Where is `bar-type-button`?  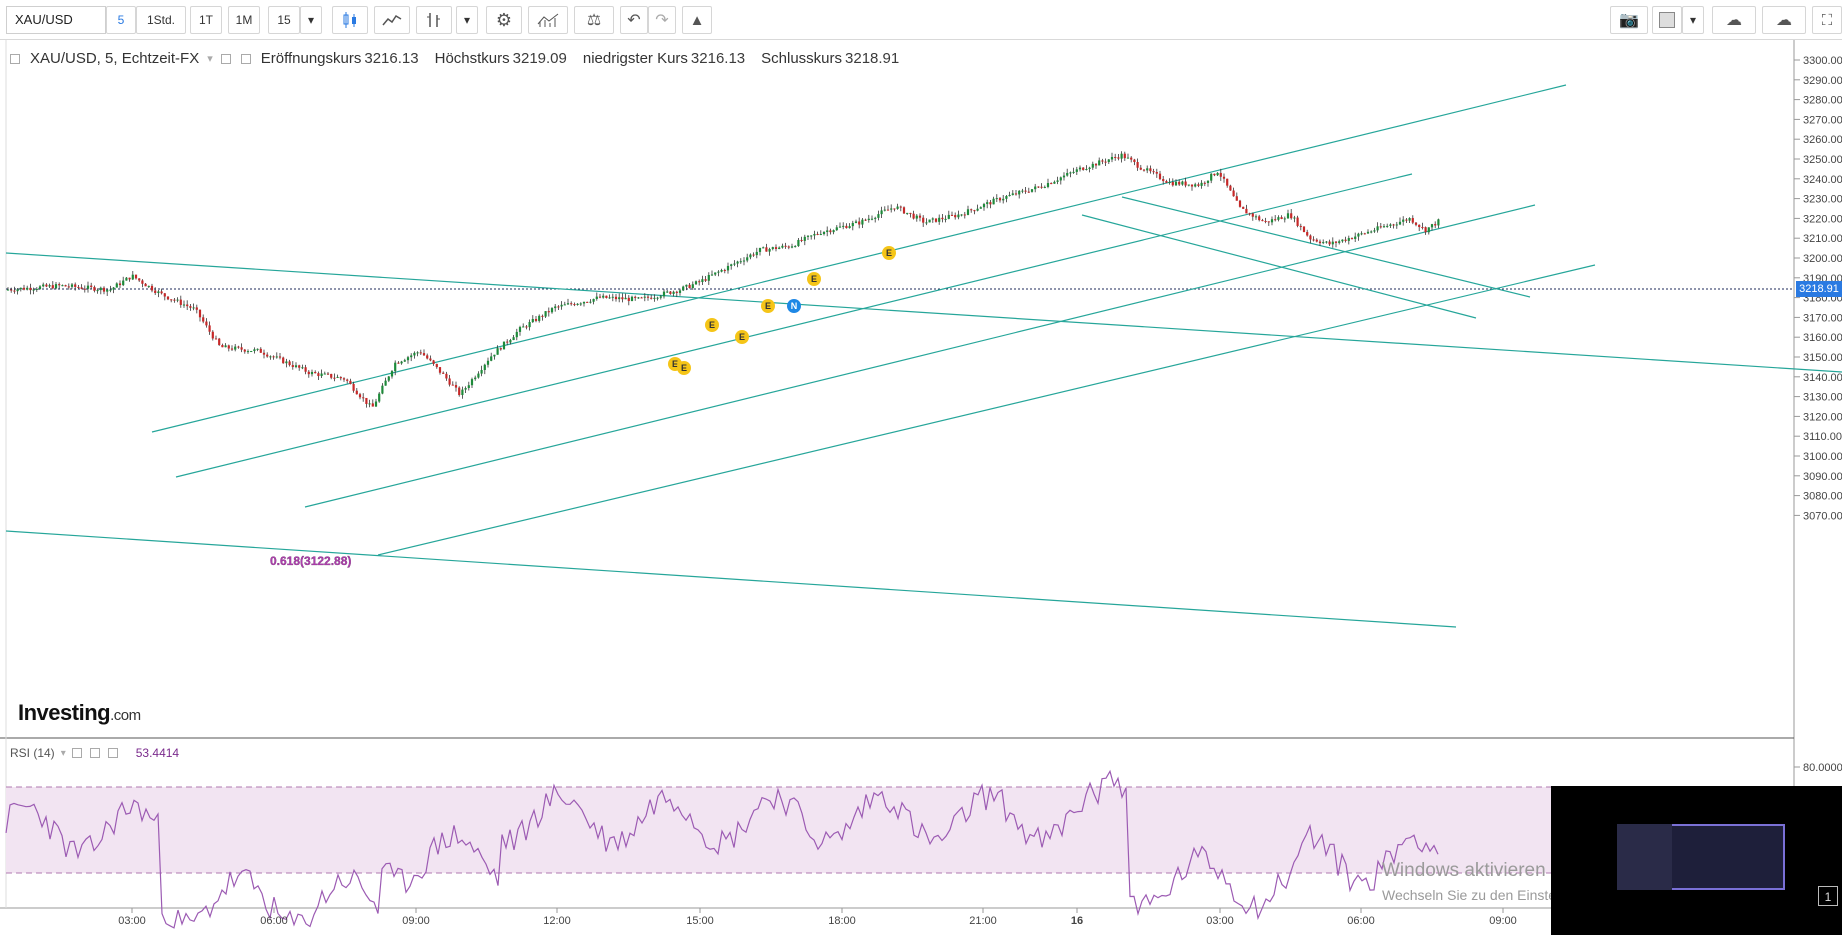 bar-type-button is located at coordinates (434, 20).